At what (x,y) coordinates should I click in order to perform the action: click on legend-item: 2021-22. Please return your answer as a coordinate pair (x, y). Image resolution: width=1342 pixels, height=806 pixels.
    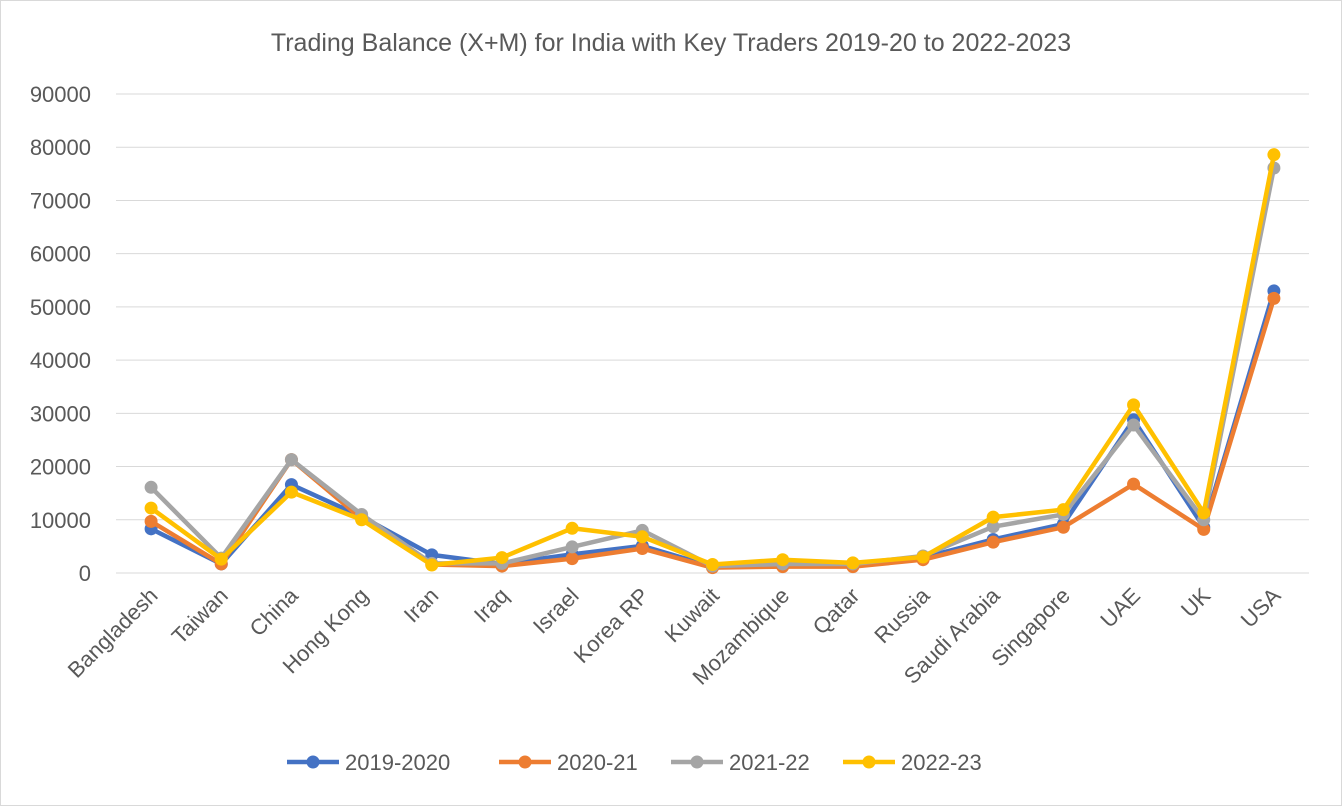
    Looking at the image, I should click on (740, 762).